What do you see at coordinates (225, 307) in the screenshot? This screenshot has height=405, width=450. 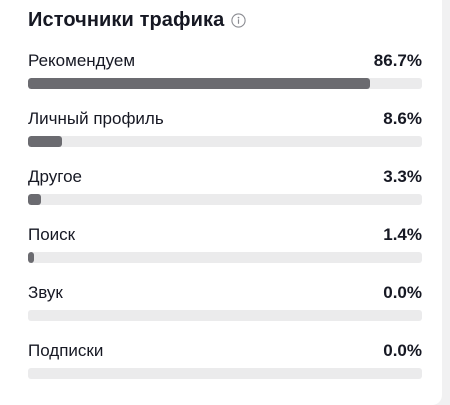 I see `traffic-source-sound: Звук 0.0%` at bounding box center [225, 307].